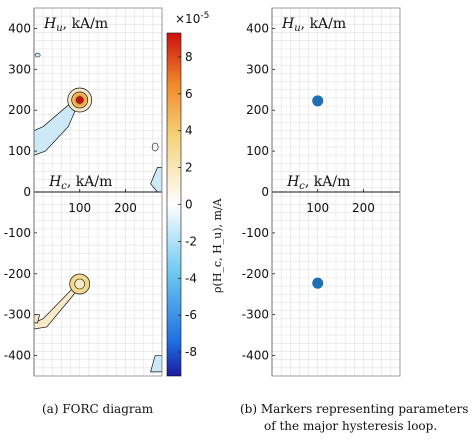 The image size is (474, 440). What do you see at coordinates (189, 94) in the screenshot?
I see `colorbar-tick-label: 6` at bounding box center [189, 94].